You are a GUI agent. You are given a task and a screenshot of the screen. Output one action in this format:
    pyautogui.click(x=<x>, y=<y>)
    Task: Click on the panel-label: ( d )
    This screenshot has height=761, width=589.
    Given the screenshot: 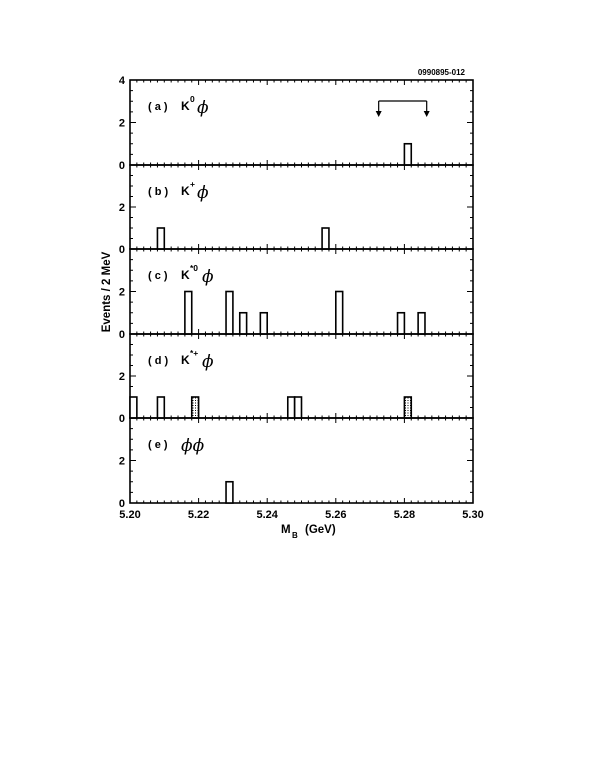 What is the action you would take?
    pyautogui.click(x=158, y=361)
    